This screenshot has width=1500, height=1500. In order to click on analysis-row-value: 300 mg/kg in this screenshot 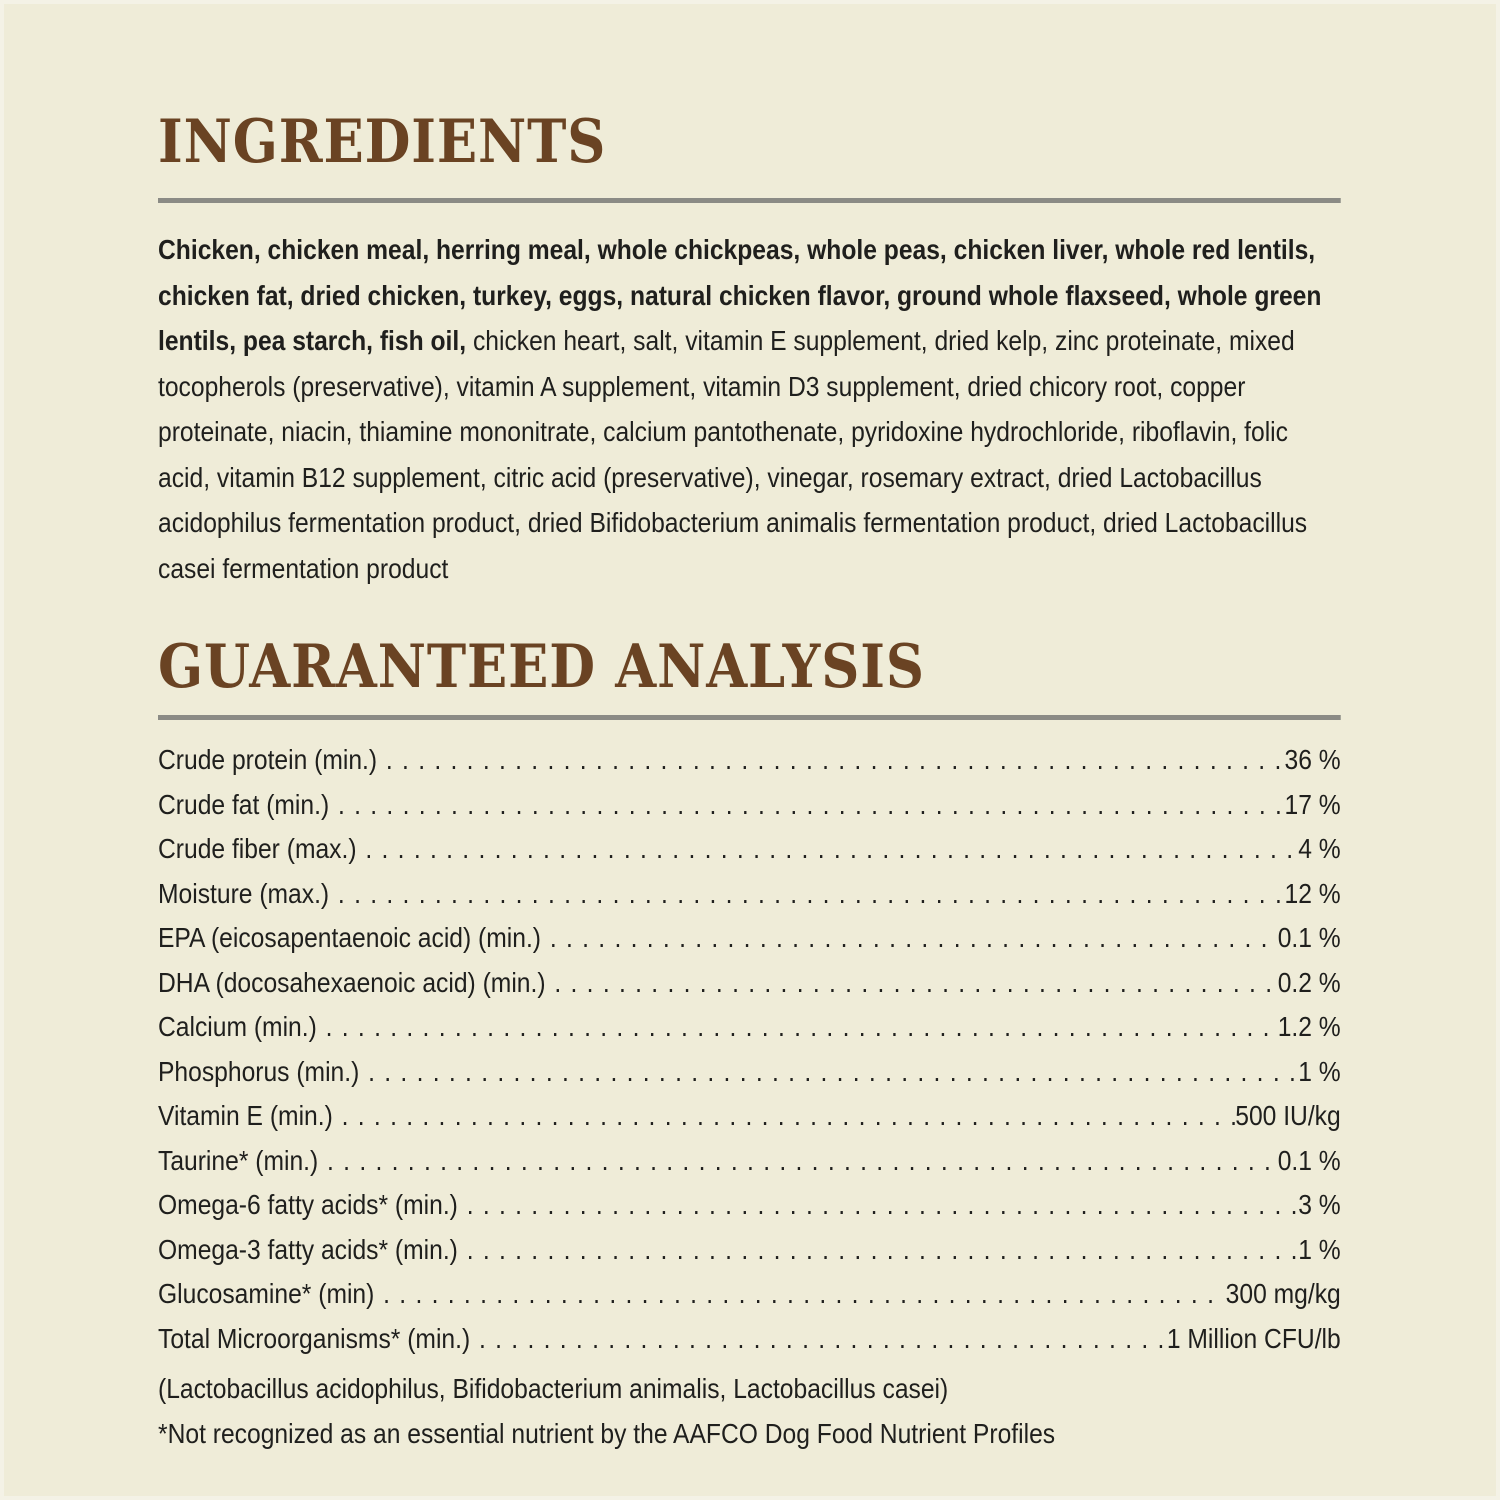, I will do `click(1283, 1293)`.